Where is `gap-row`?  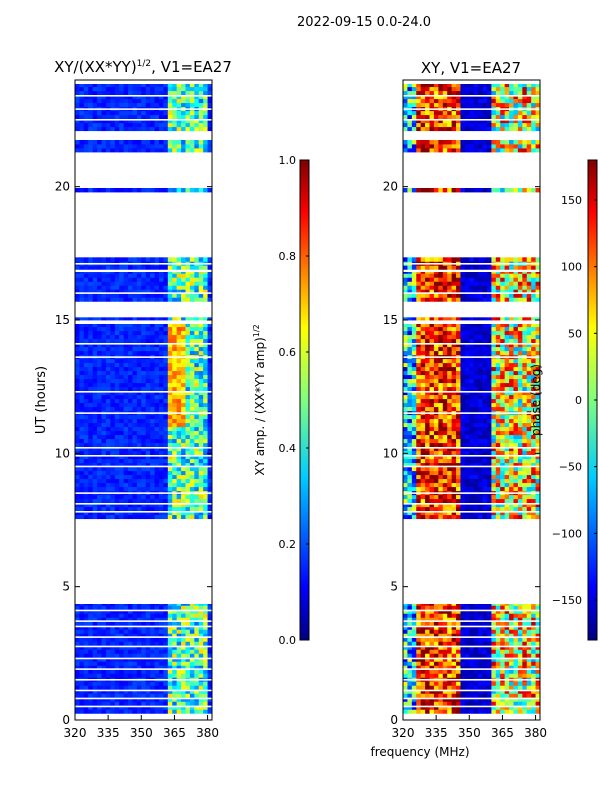 gap-row is located at coordinates (143, 512).